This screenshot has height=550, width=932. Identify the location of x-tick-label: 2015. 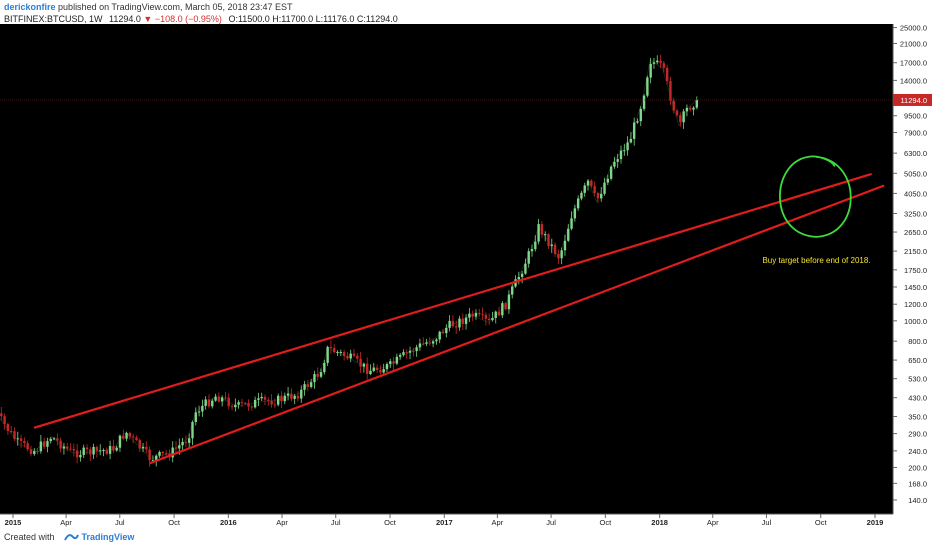
(13, 522).